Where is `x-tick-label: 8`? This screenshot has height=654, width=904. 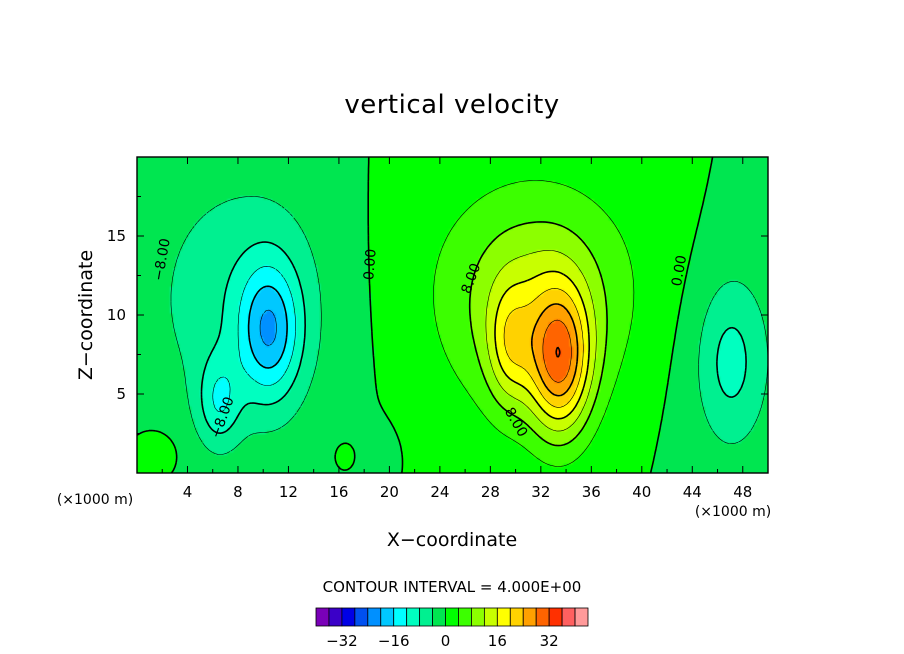 x-tick-label: 8 is located at coordinates (238, 492).